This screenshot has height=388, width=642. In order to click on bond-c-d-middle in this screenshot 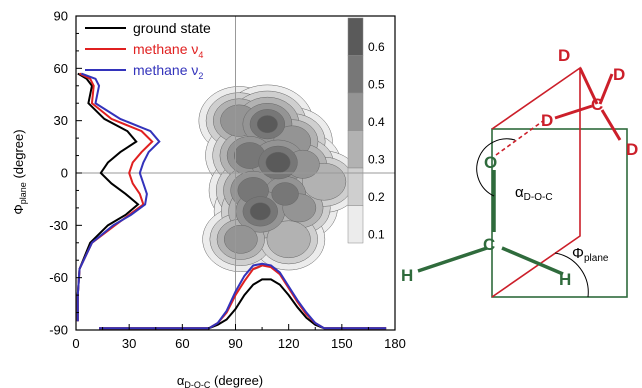, I will do `click(573, 112)`.